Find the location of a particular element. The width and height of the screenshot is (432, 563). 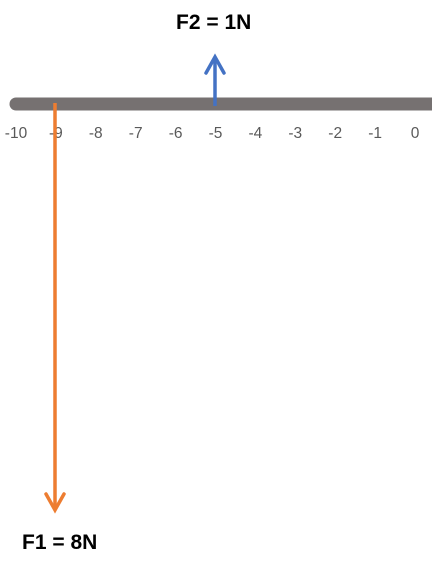

tick-labels: -10-9-8-7-6-5-4-3-2-10 is located at coordinates (212, 133).